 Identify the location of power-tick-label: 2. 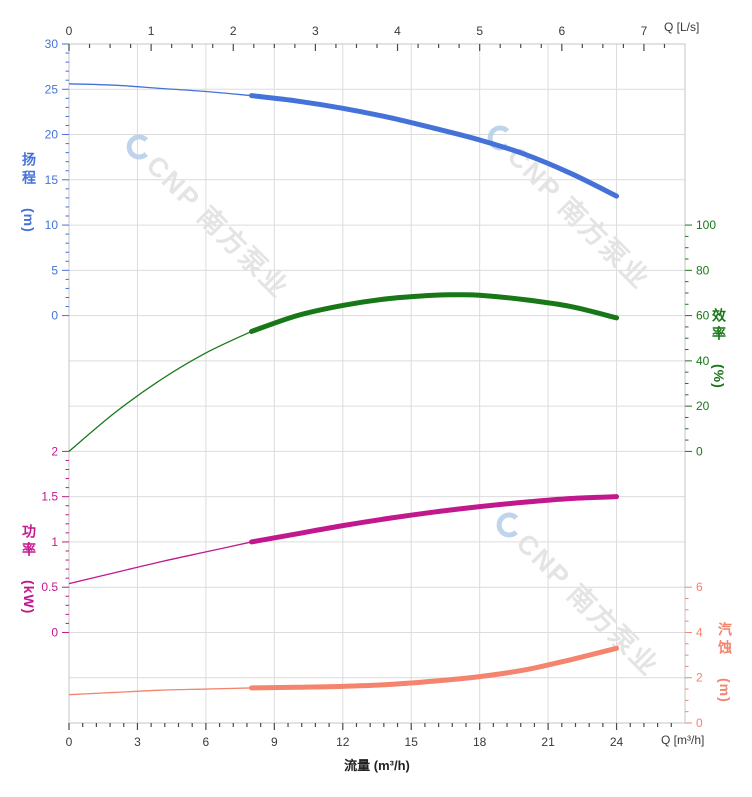
(54, 451).